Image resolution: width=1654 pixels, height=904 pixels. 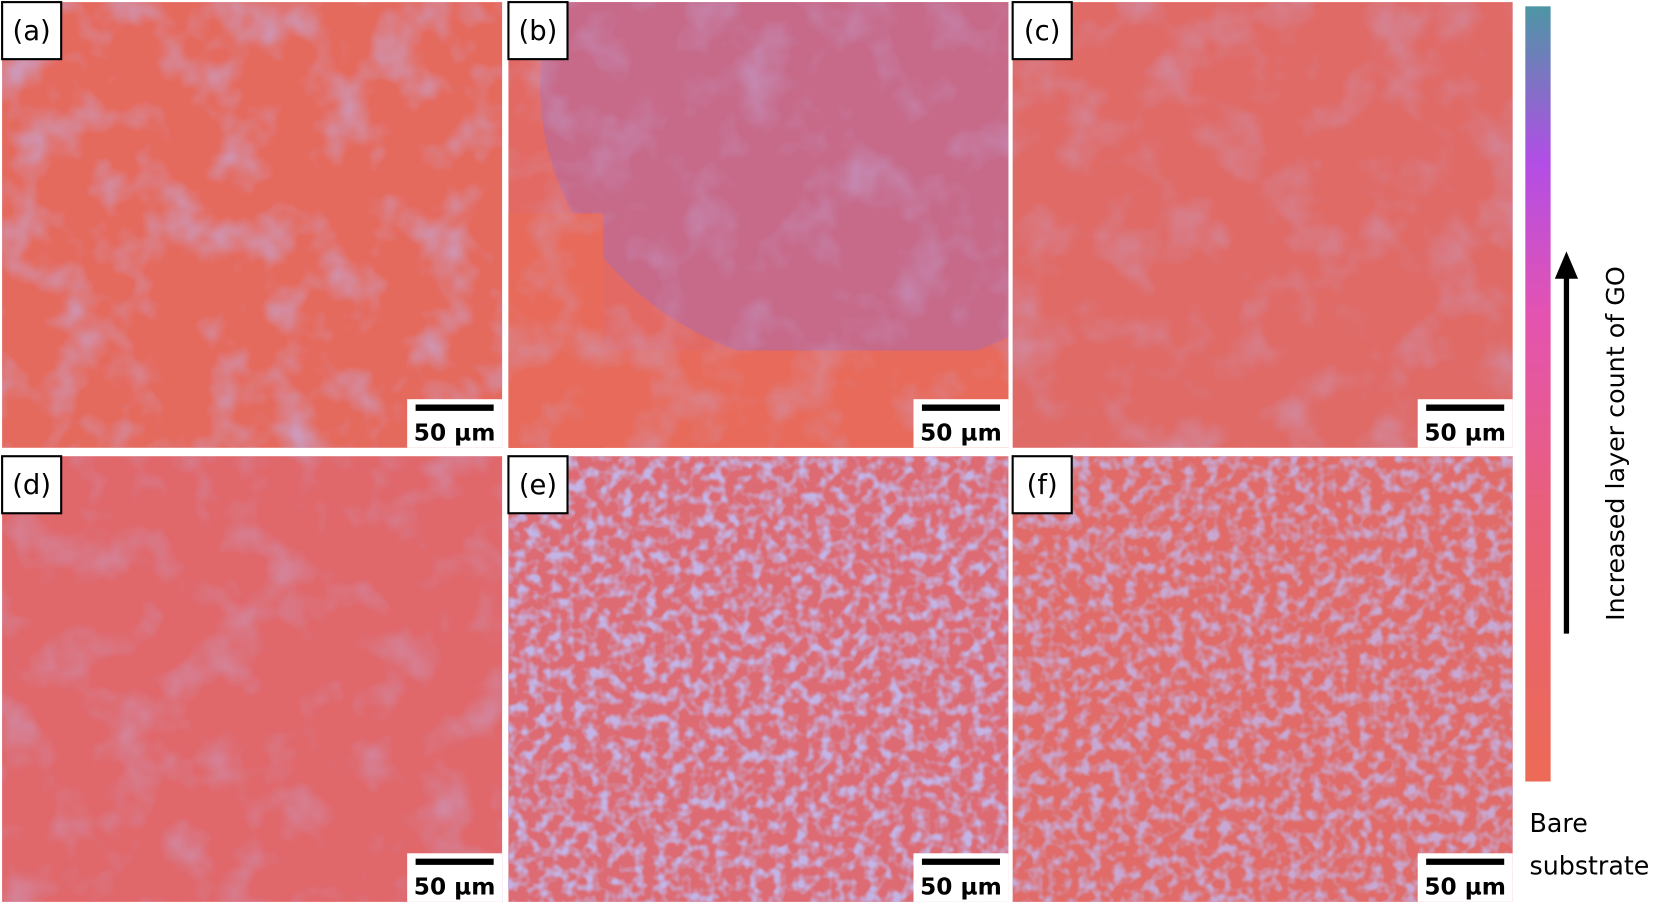 What do you see at coordinates (1559, 823) in the screenshot?
I see `bottom-label: Bare` at bounding box center [1559, 823].